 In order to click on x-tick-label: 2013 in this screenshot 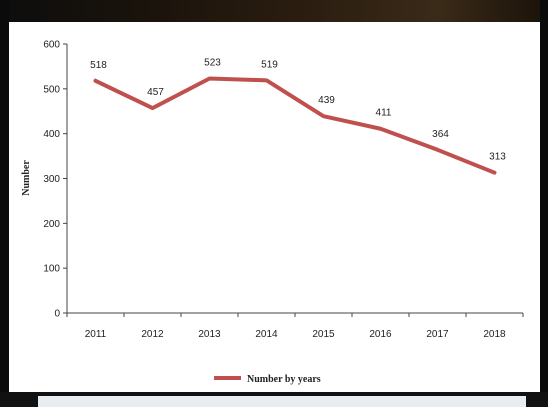, I will do `click(209, 334)`.